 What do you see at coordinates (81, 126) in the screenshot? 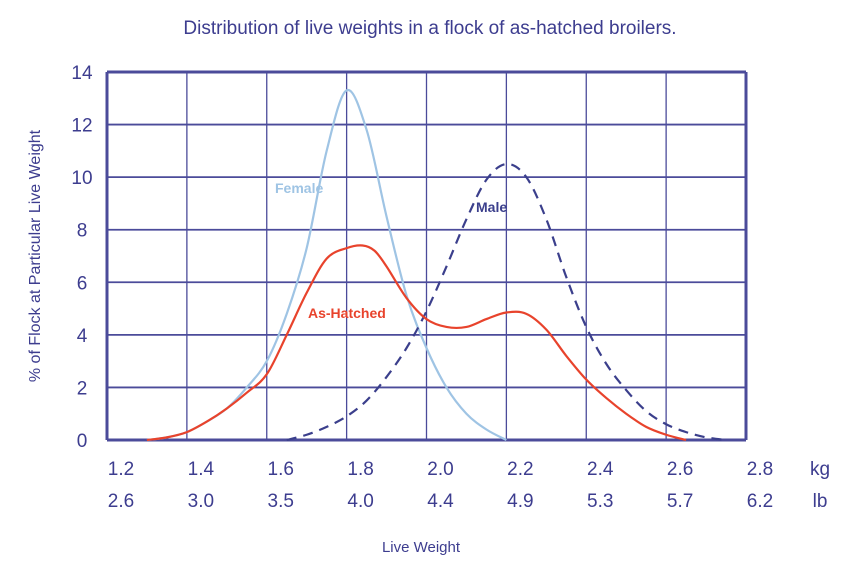
I see `y-tick-label: 12` at bounding box center [81, 126].